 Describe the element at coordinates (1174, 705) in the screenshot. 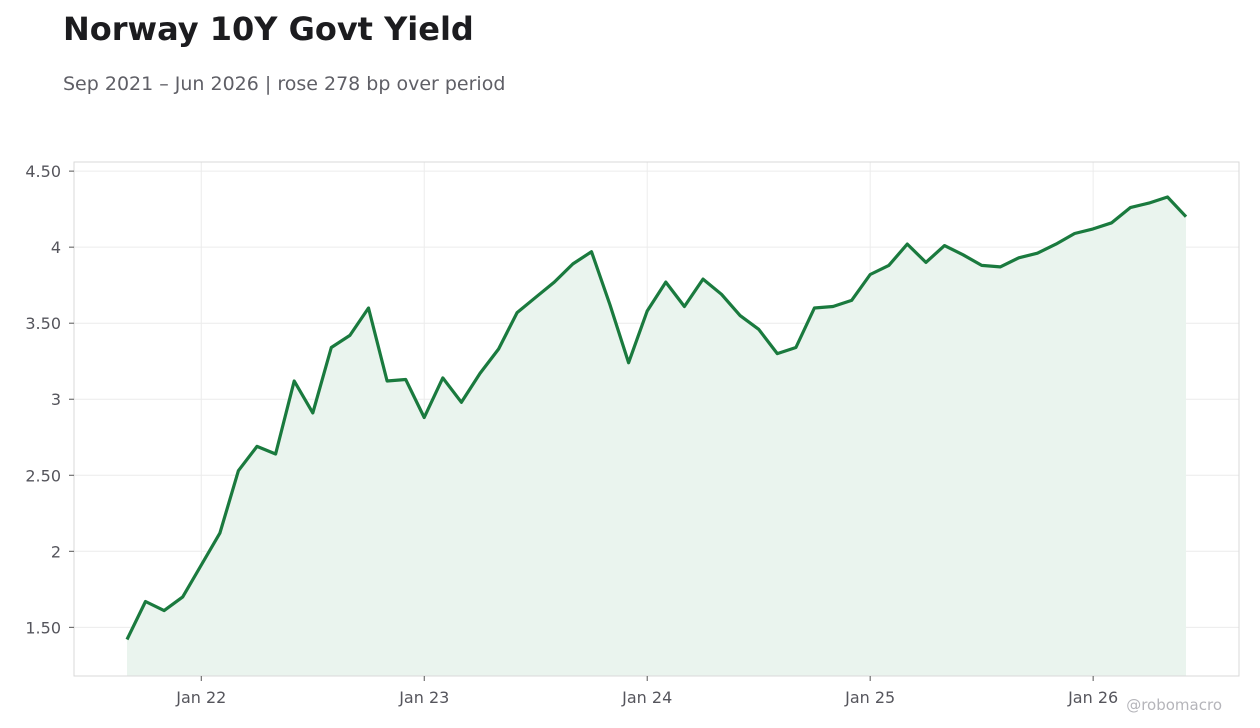

I see `watermark: @robomacro` at that location.